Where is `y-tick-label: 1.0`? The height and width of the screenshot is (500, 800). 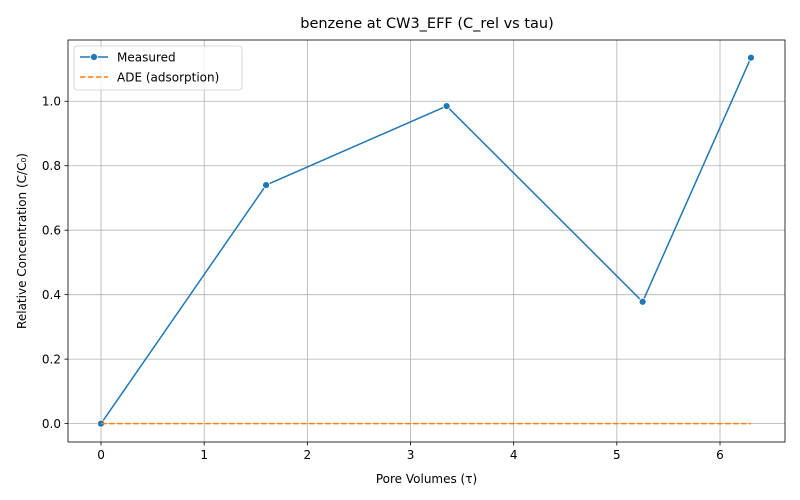
y-tick-label: 1.0 is located at coordinates (51, 102).